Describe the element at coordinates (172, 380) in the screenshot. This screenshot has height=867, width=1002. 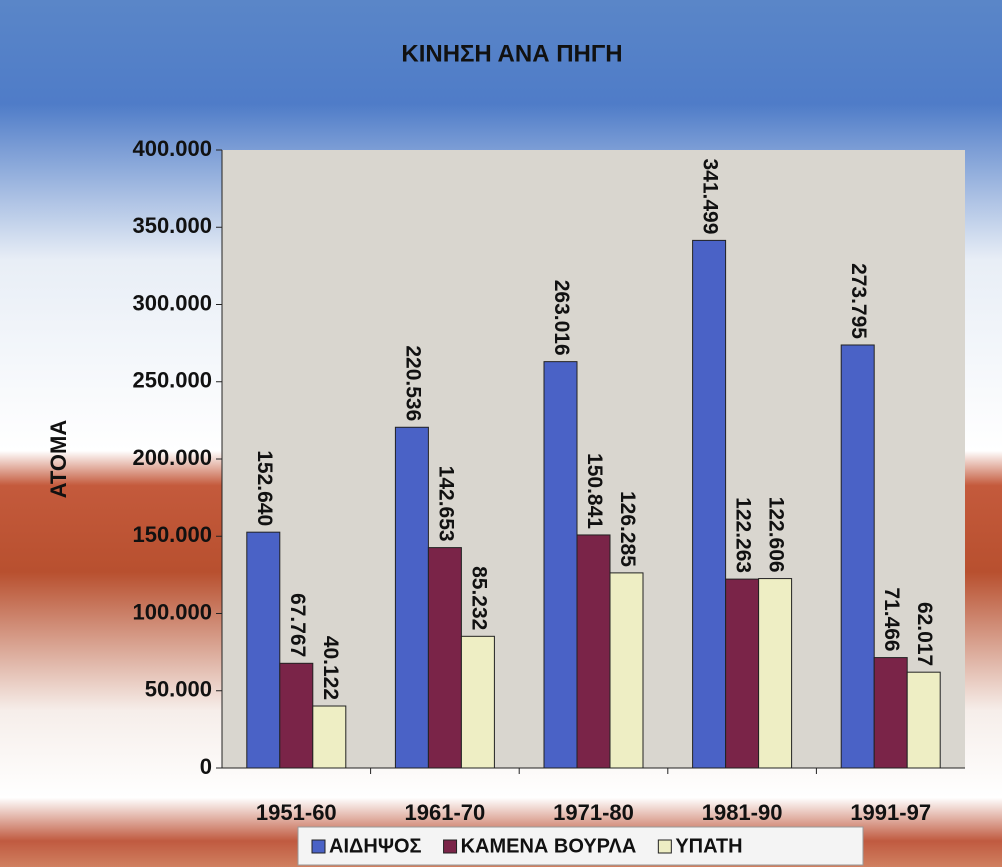
I see `y-tick-label: 250.000` at that location.